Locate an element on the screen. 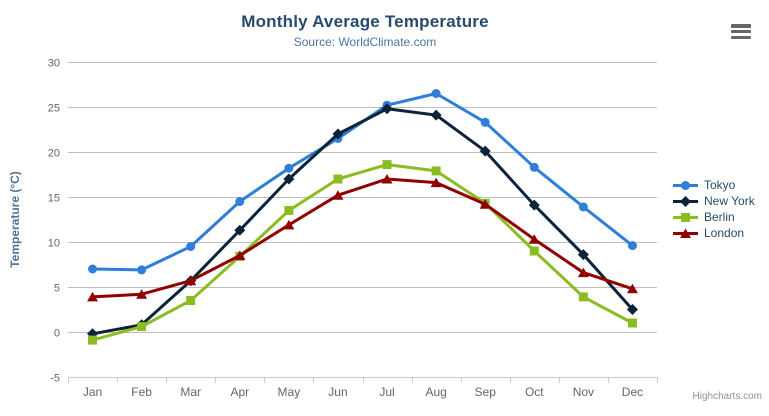  legend-item-berlin: Berlin is located at coordinates (713, 217).